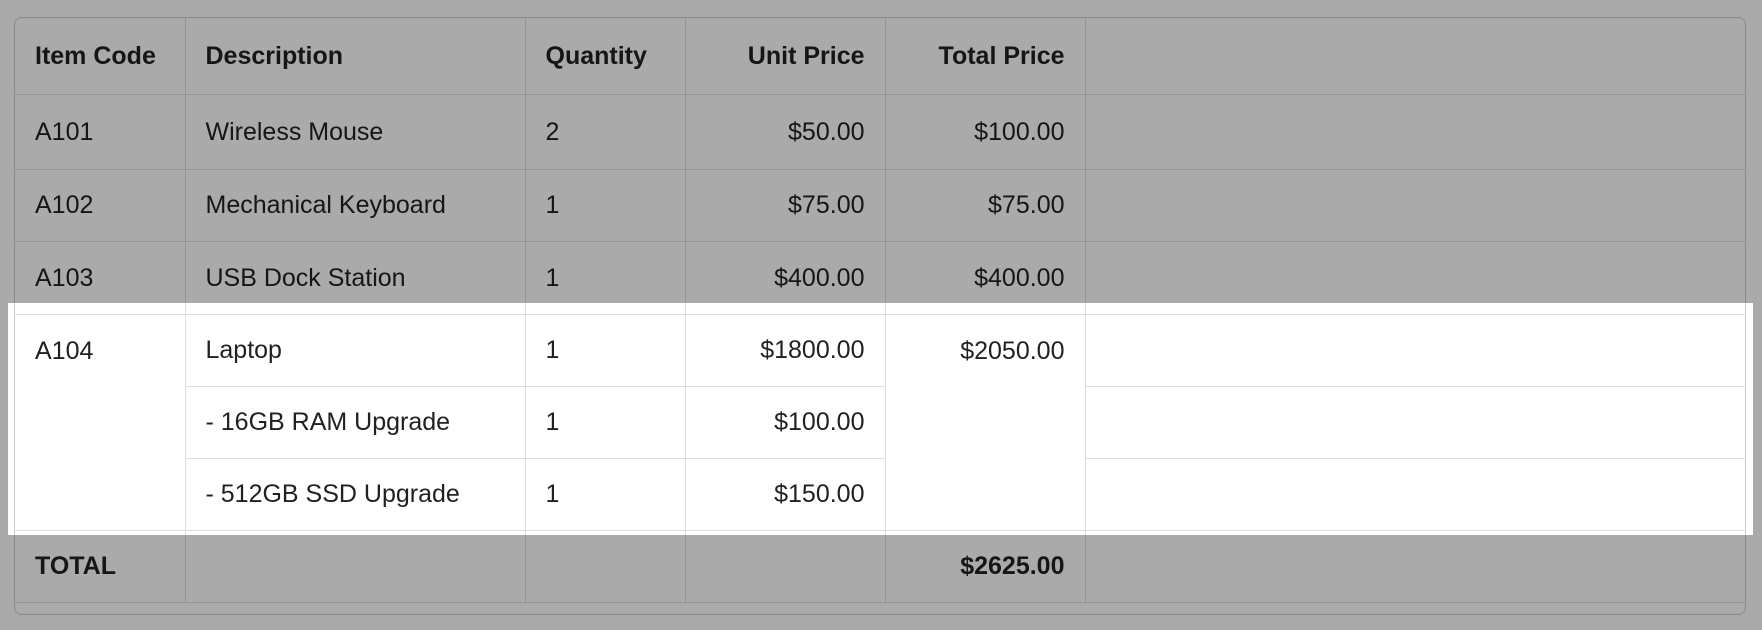  What do you see at coordinates (100, 205) in the screenshot?
I see `item-code: A102` at bounding box center [100, 205].